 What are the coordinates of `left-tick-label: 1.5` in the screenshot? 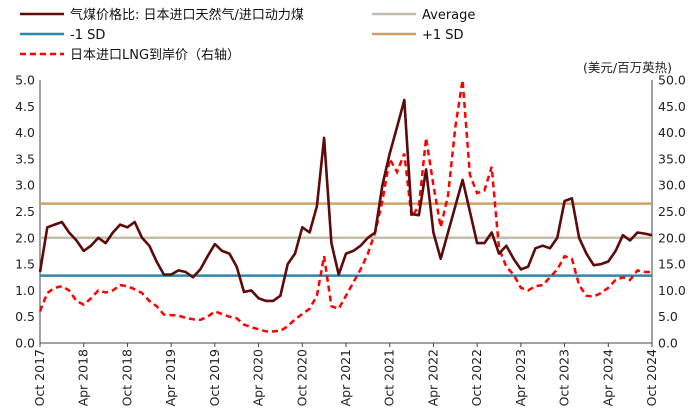 It's located at (25, 264).